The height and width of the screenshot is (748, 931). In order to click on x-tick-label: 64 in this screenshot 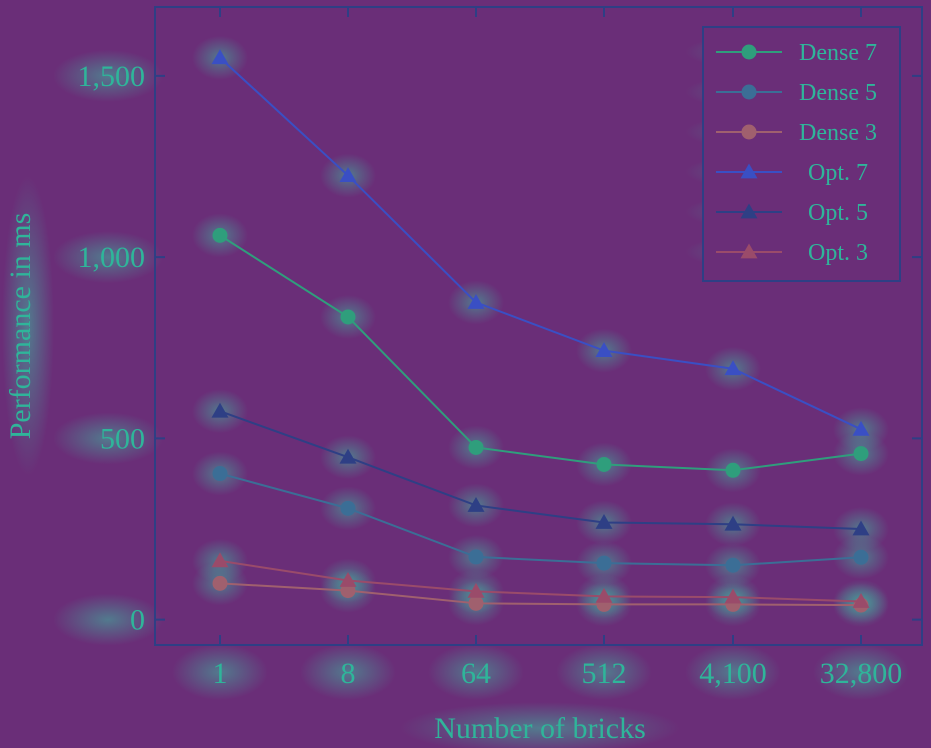, I will do `click(476, 673)`.